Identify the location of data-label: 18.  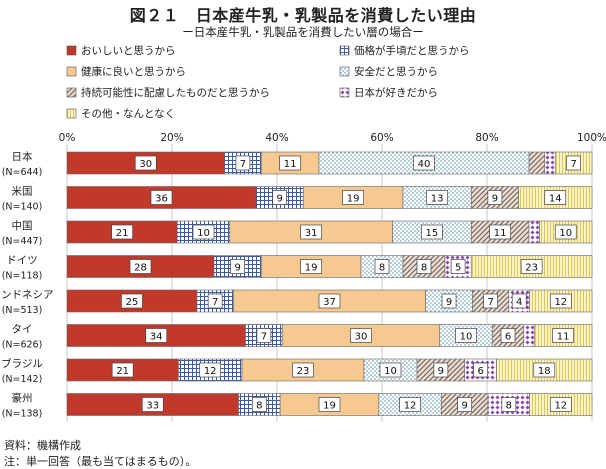
(544, 371).